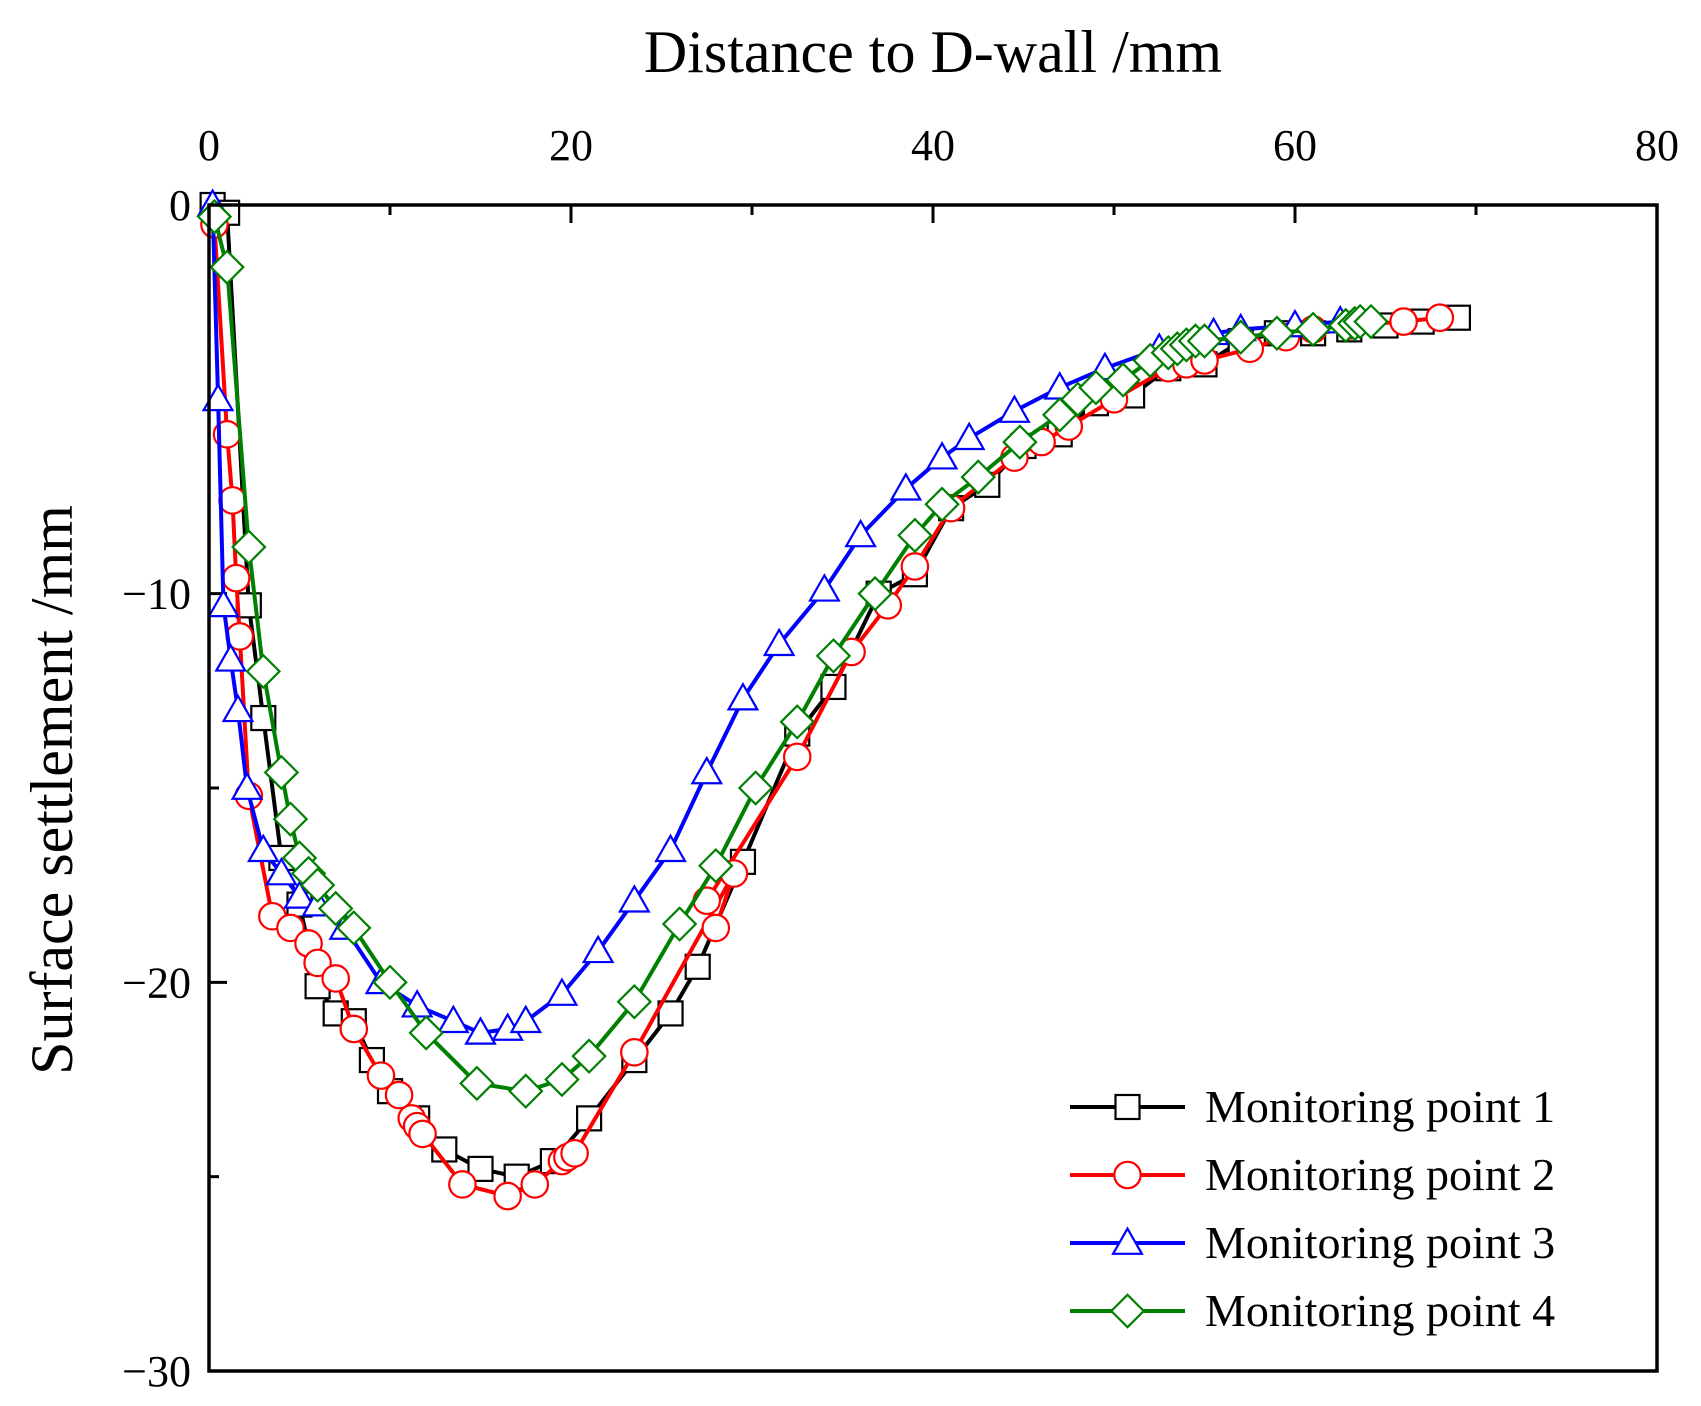 Image resolution: width=1701 pixels, height=1406 pixels. I want to click on legend-item-4: Monitoring point 4, so click(1312, 1310).